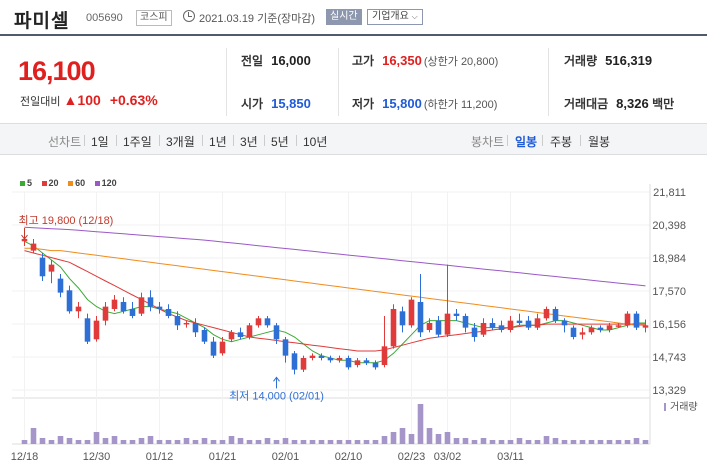 The width and height of the screenshot is (707, 474). What do you see at coordinates (353, 139) in the screenshot?
I see `chart-period-bar: 선차트 1일 1주일 3개월 1년 3년 5년 10년 봉차트 일봉 주봉 월봉` at bounding box center [353, 139].